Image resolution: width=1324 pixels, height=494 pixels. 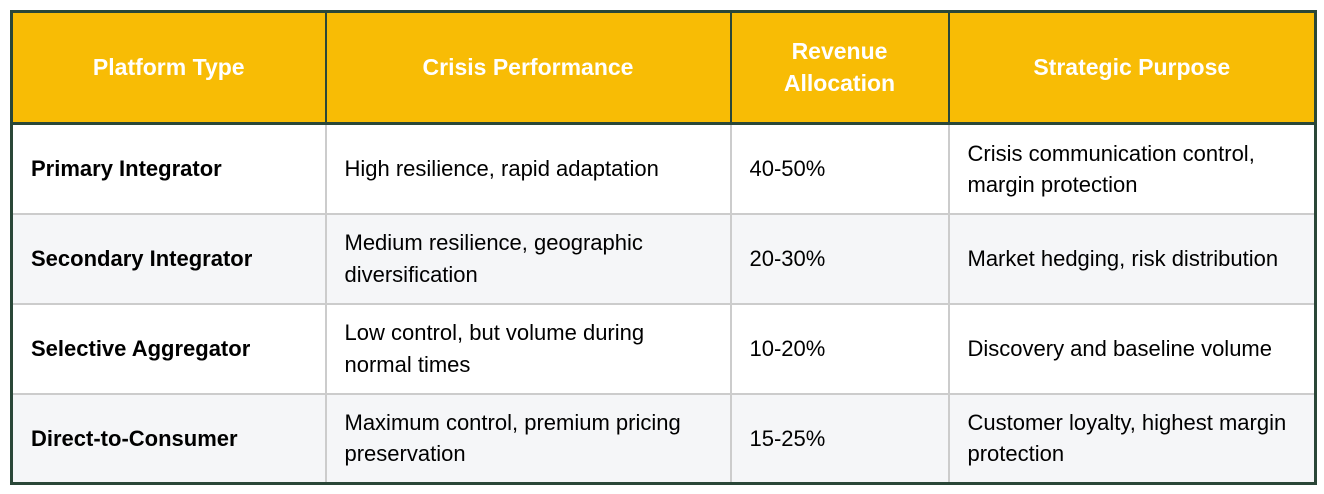 I want to click on cell-revenue-allocation: 15-25%, so click(x=839, y=438).